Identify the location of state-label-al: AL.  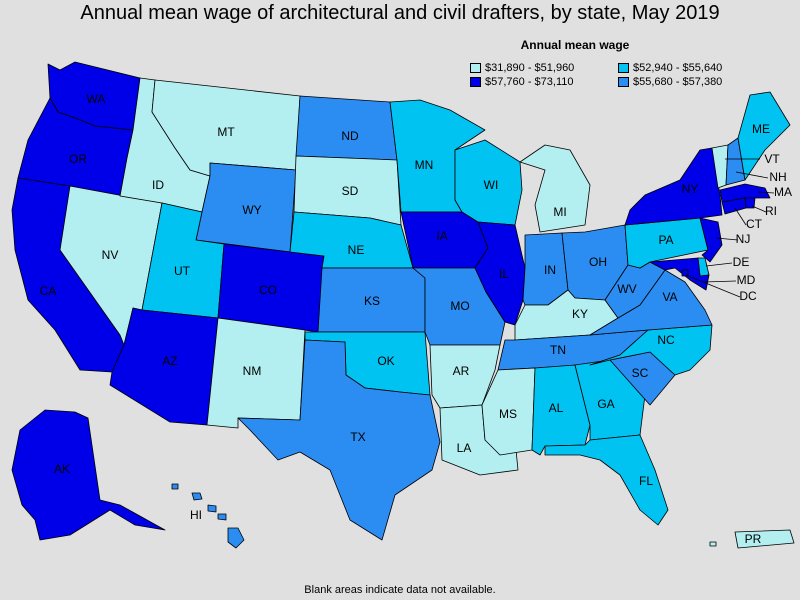
(556, 408).